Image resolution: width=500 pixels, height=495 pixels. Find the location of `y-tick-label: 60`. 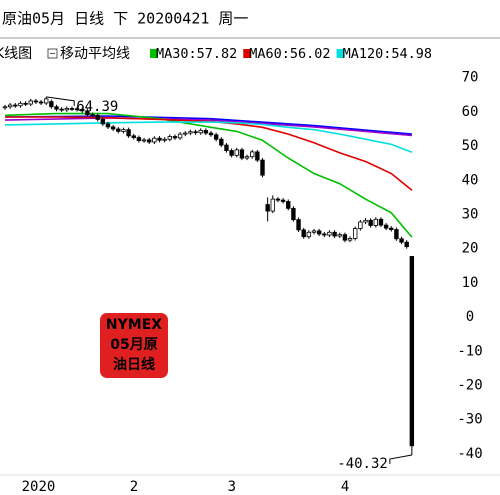

y-tick-label: 60 is located at coordinates (470, 112).